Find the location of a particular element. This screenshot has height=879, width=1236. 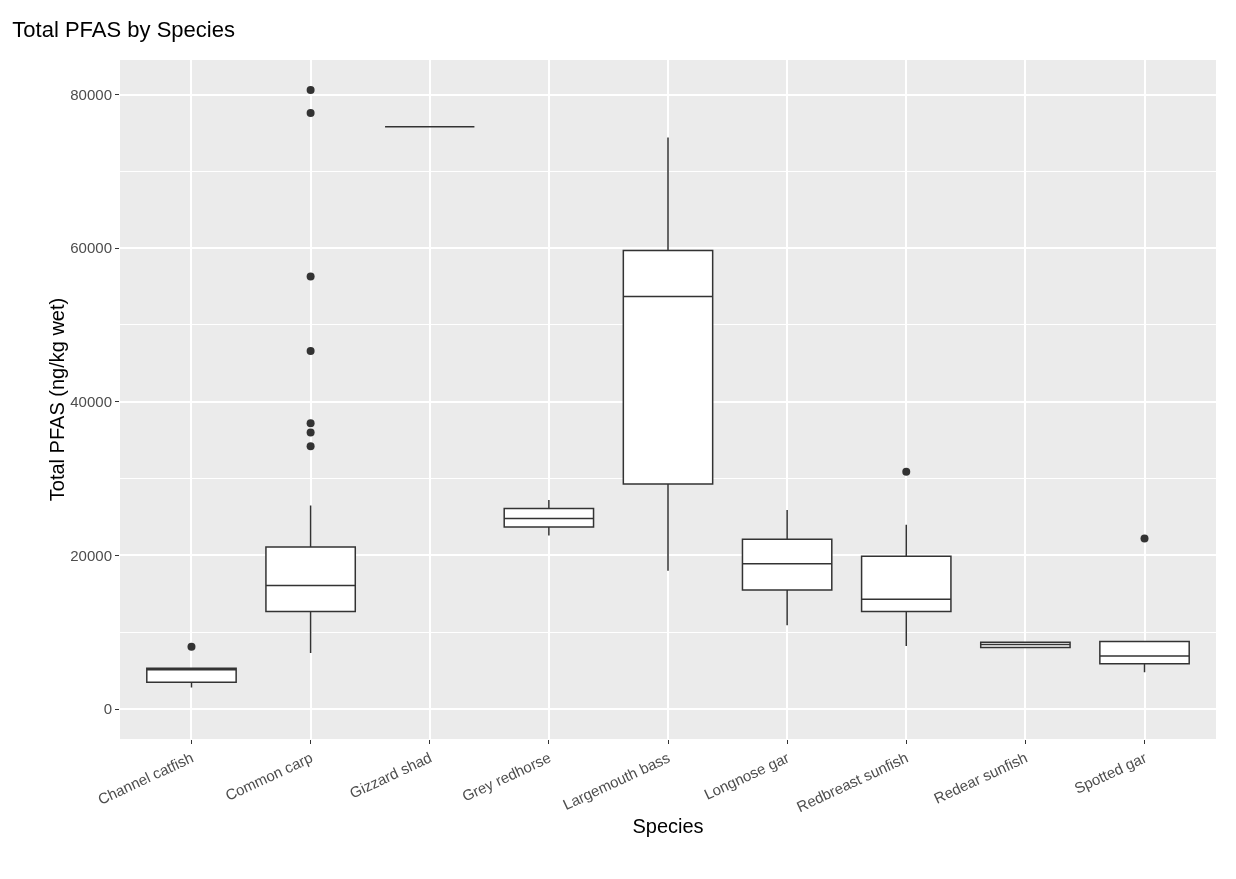

y-axis-title: Total PFAS (ng/kg wet) is located at coordinates (57, 399).